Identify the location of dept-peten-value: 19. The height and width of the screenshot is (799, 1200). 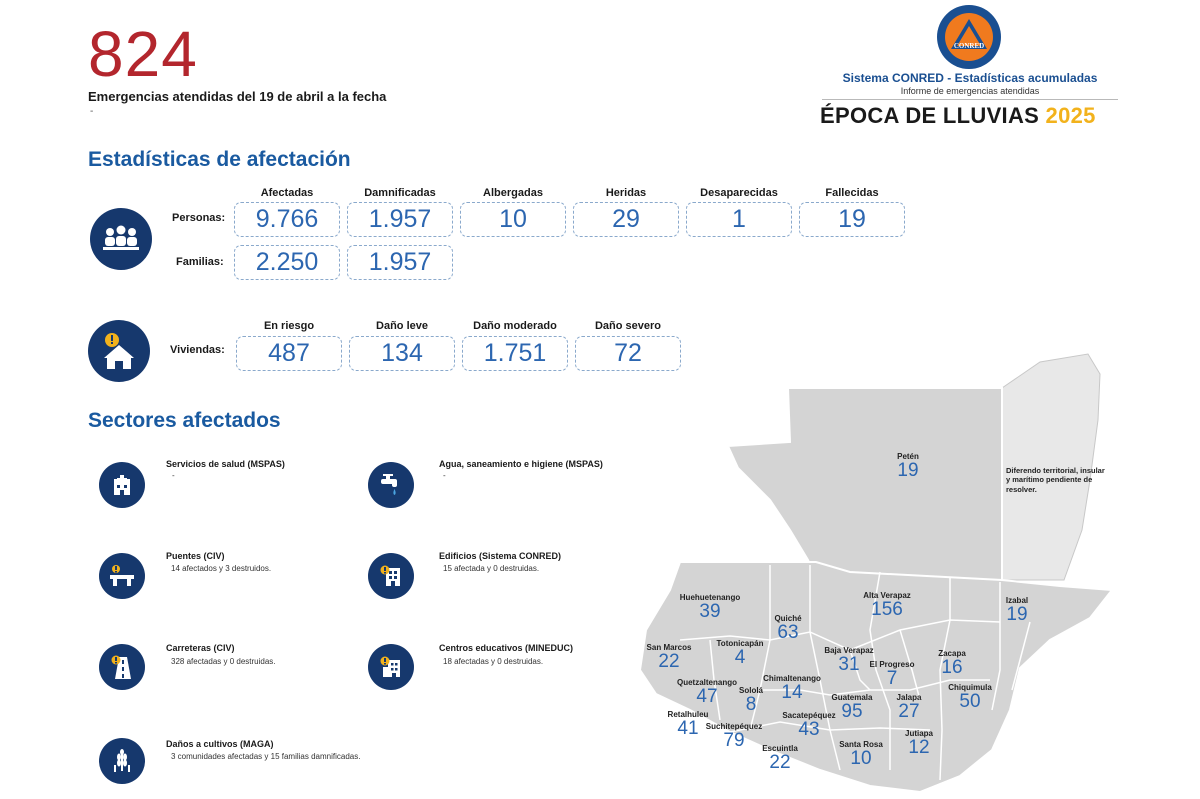
(908, 470).